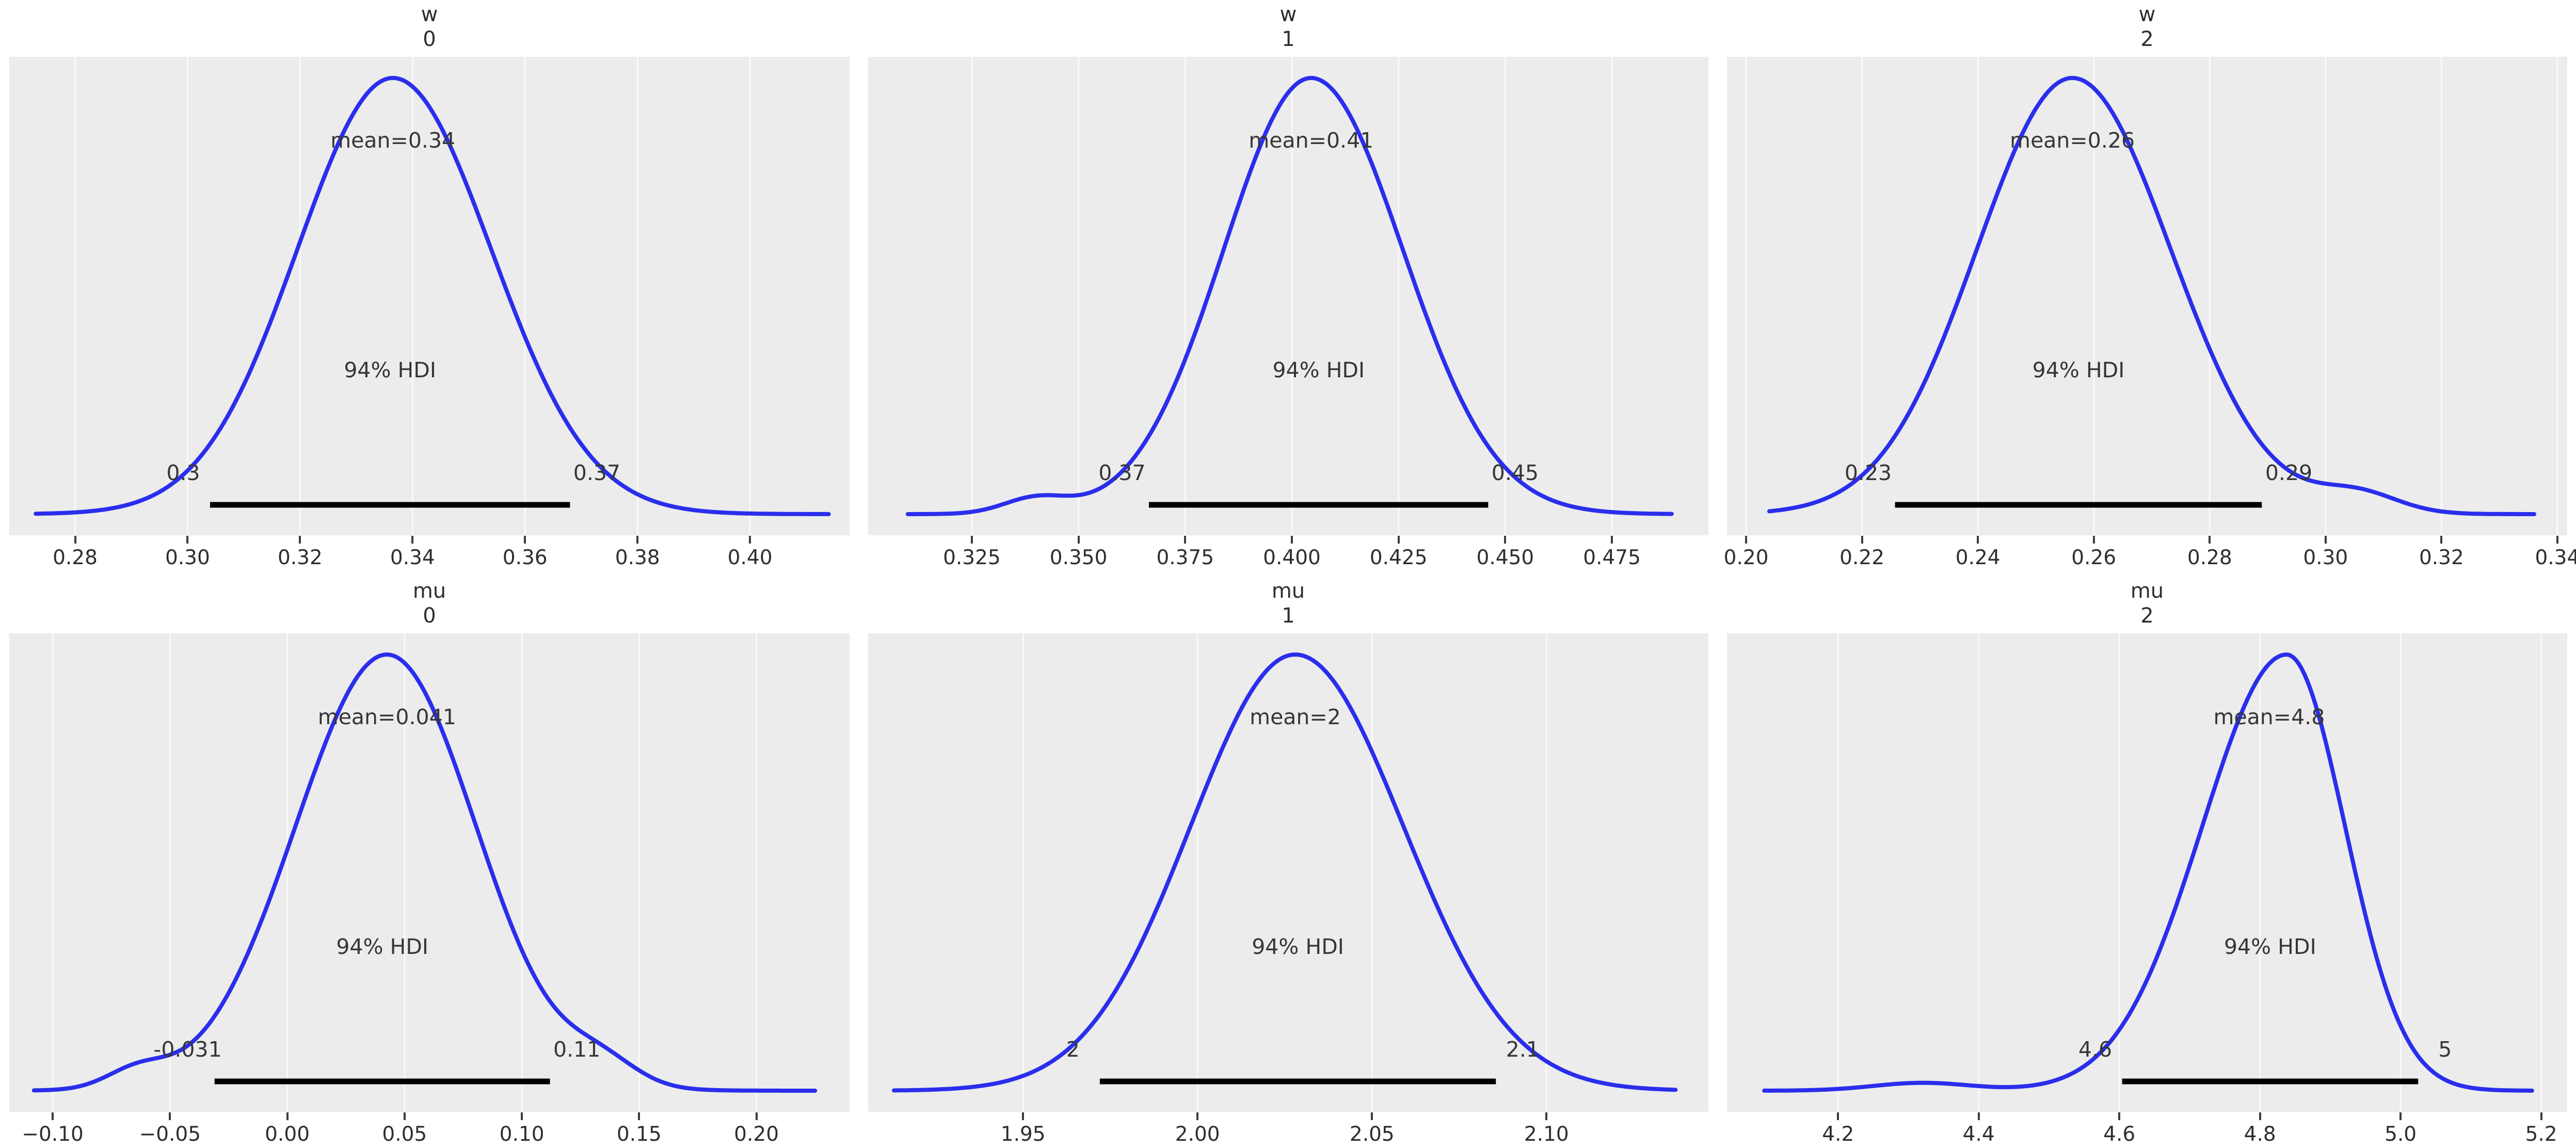 The width and height of the screenshot is (2576, 1148). I want to click on hdi-upper-label: 5, so click(2445, 1049).